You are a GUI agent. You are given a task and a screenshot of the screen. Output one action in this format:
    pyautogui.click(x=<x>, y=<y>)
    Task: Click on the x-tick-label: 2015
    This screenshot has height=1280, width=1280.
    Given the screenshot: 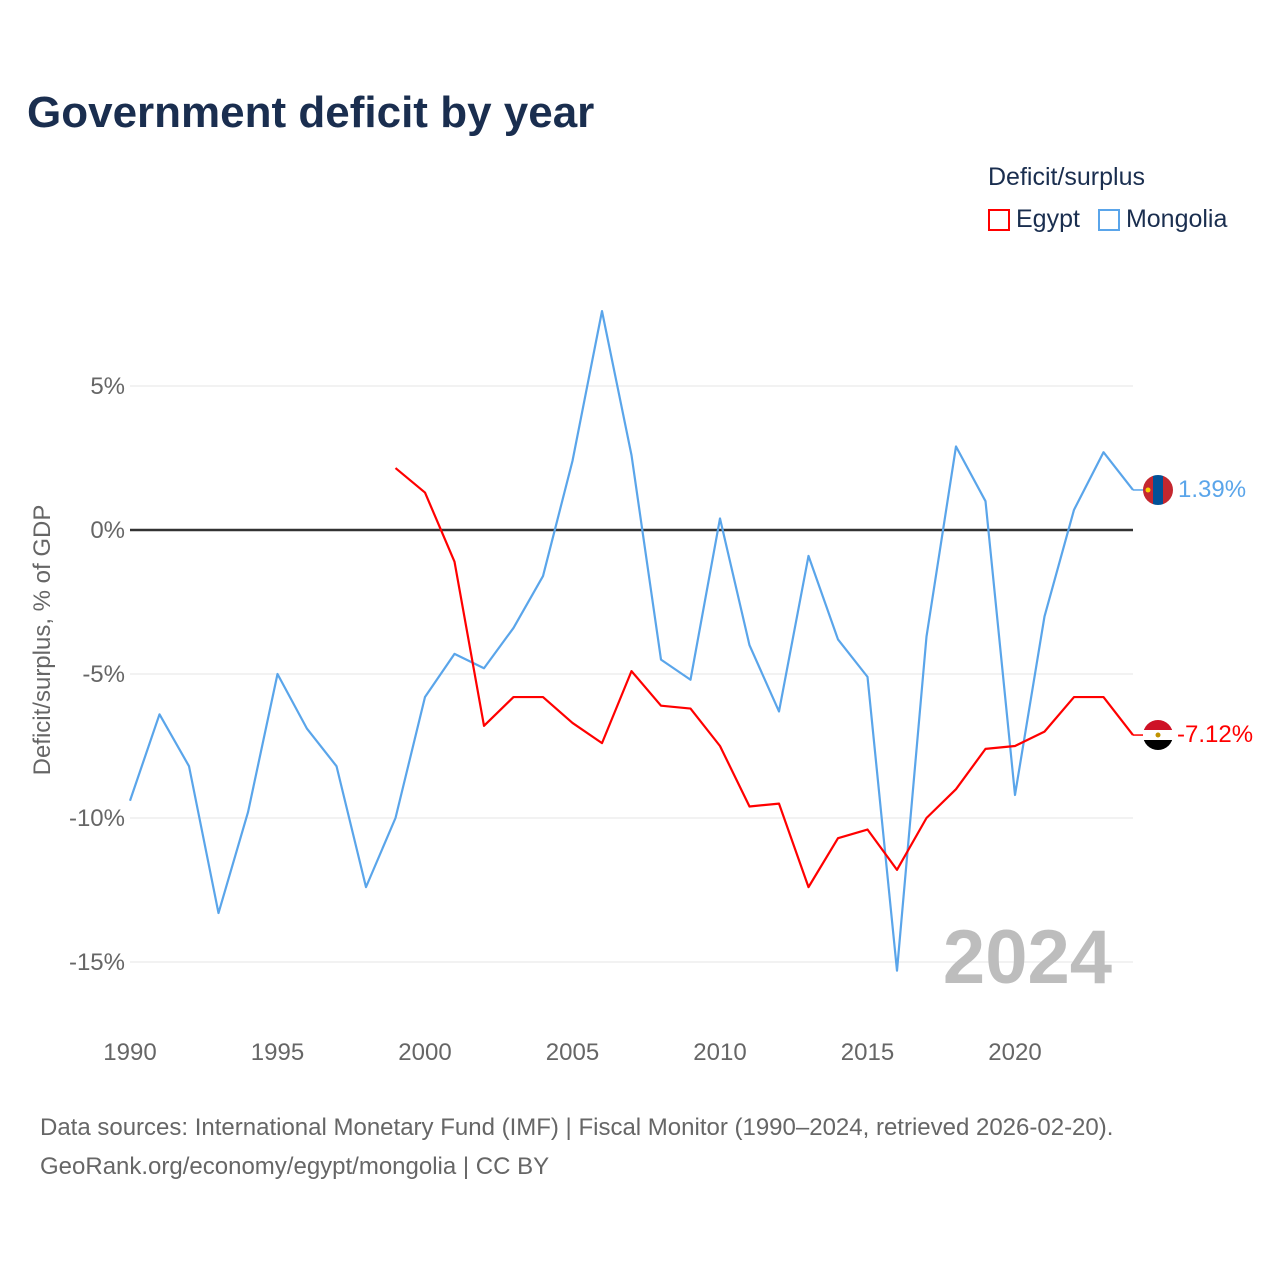 What is the action you would take?
    pyautogui.click(x=867, y=1052)
    